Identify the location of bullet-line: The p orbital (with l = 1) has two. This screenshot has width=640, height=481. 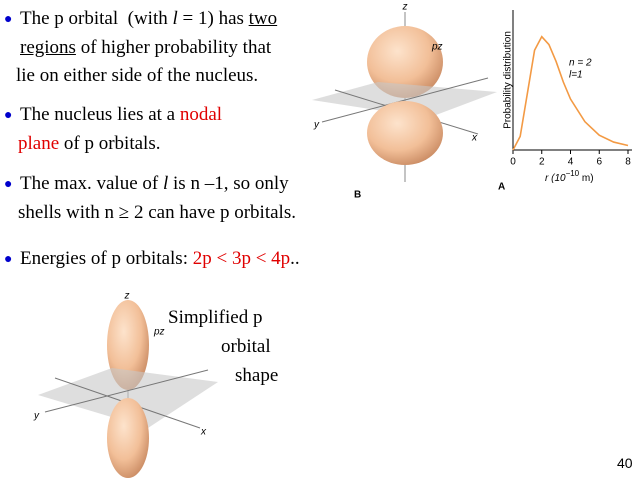
(148, 19).